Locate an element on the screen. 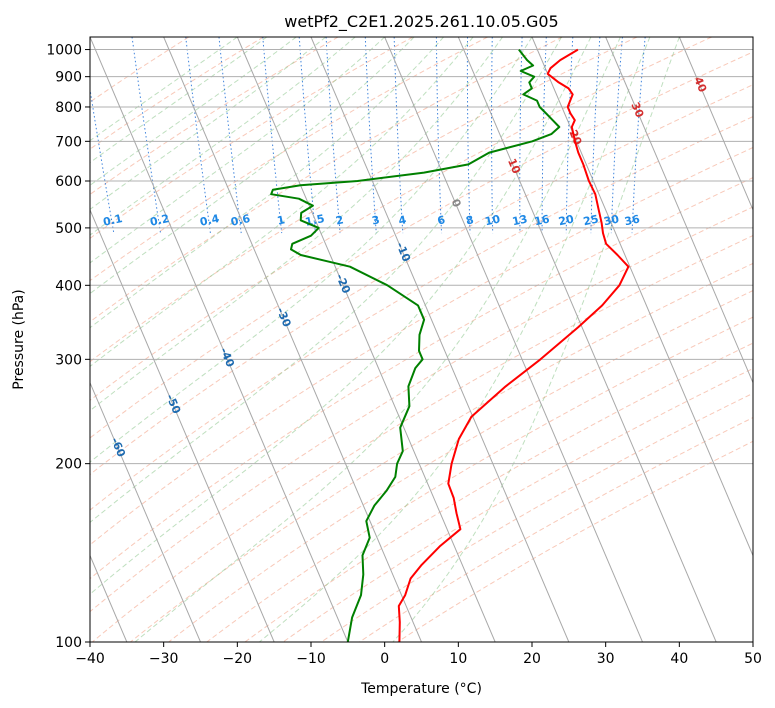 The height and width of the screenshot is (708, 775). mixing-ratio-label: 20 is located at coordinates (566, 220).